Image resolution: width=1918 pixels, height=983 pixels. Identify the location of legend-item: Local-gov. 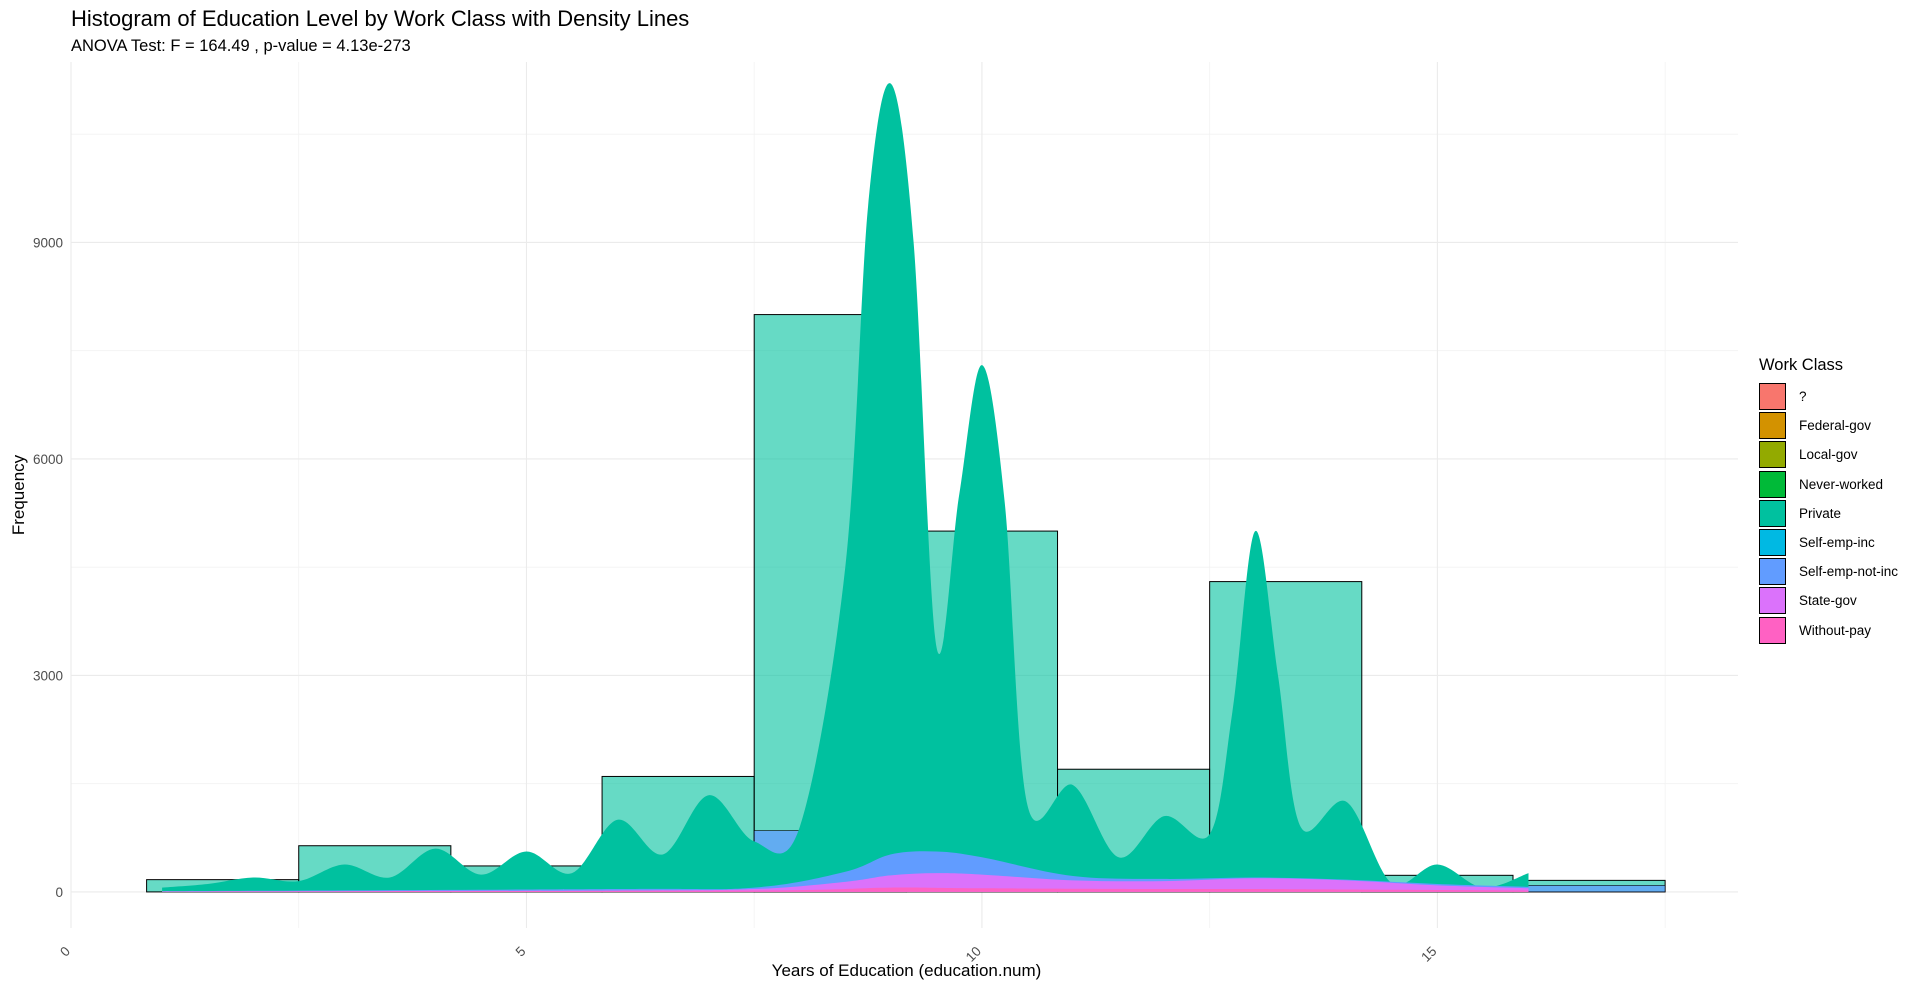
(1828, 454).